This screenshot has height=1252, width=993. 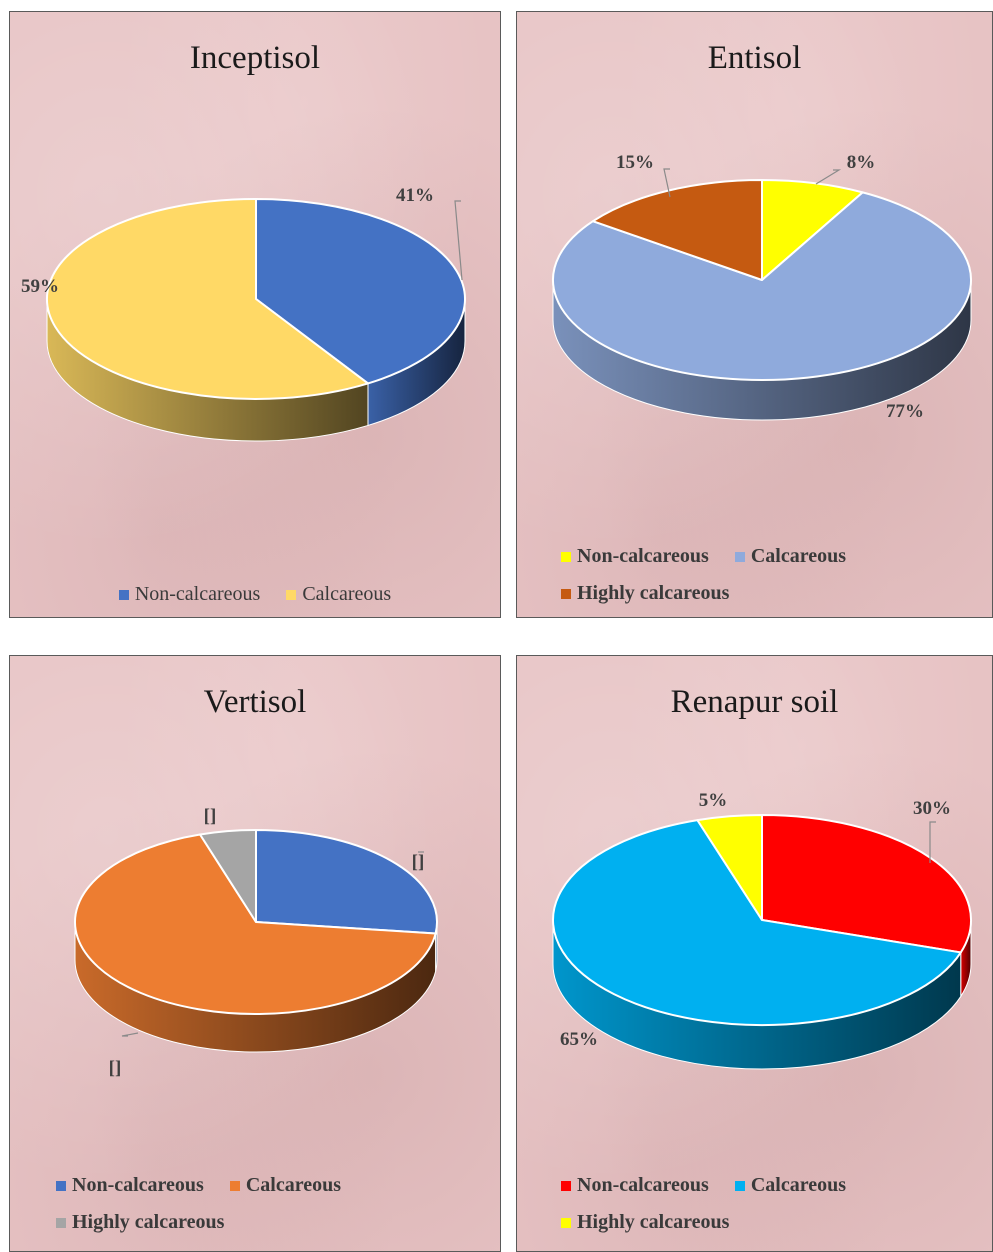 I want to click on chart-title: Vertisol, so click(x=255, y=702).